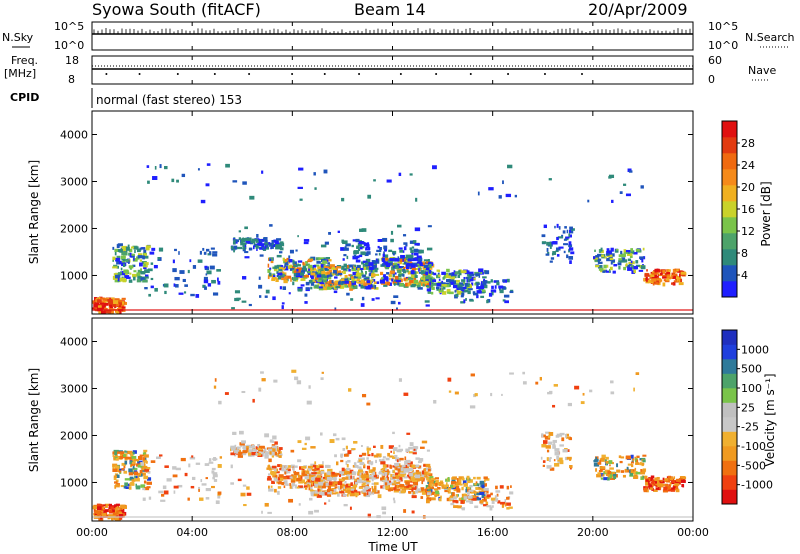  I want to click on colorbar-tick-label: -500, so click(753, 465).